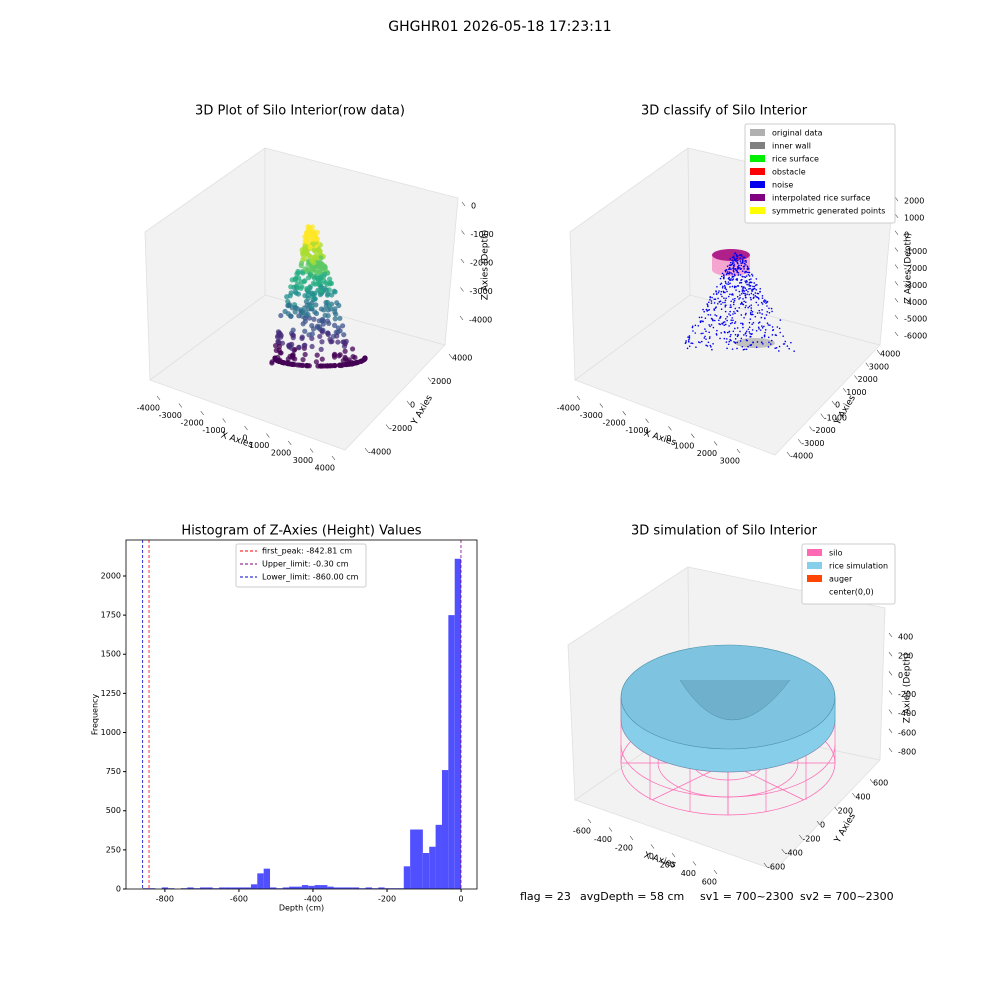  What do you see at coordinates (310, 577) in the screenshot?
I see `legend-label: Lower_limit: -860.00 cm` at bounding box center [310, 577].